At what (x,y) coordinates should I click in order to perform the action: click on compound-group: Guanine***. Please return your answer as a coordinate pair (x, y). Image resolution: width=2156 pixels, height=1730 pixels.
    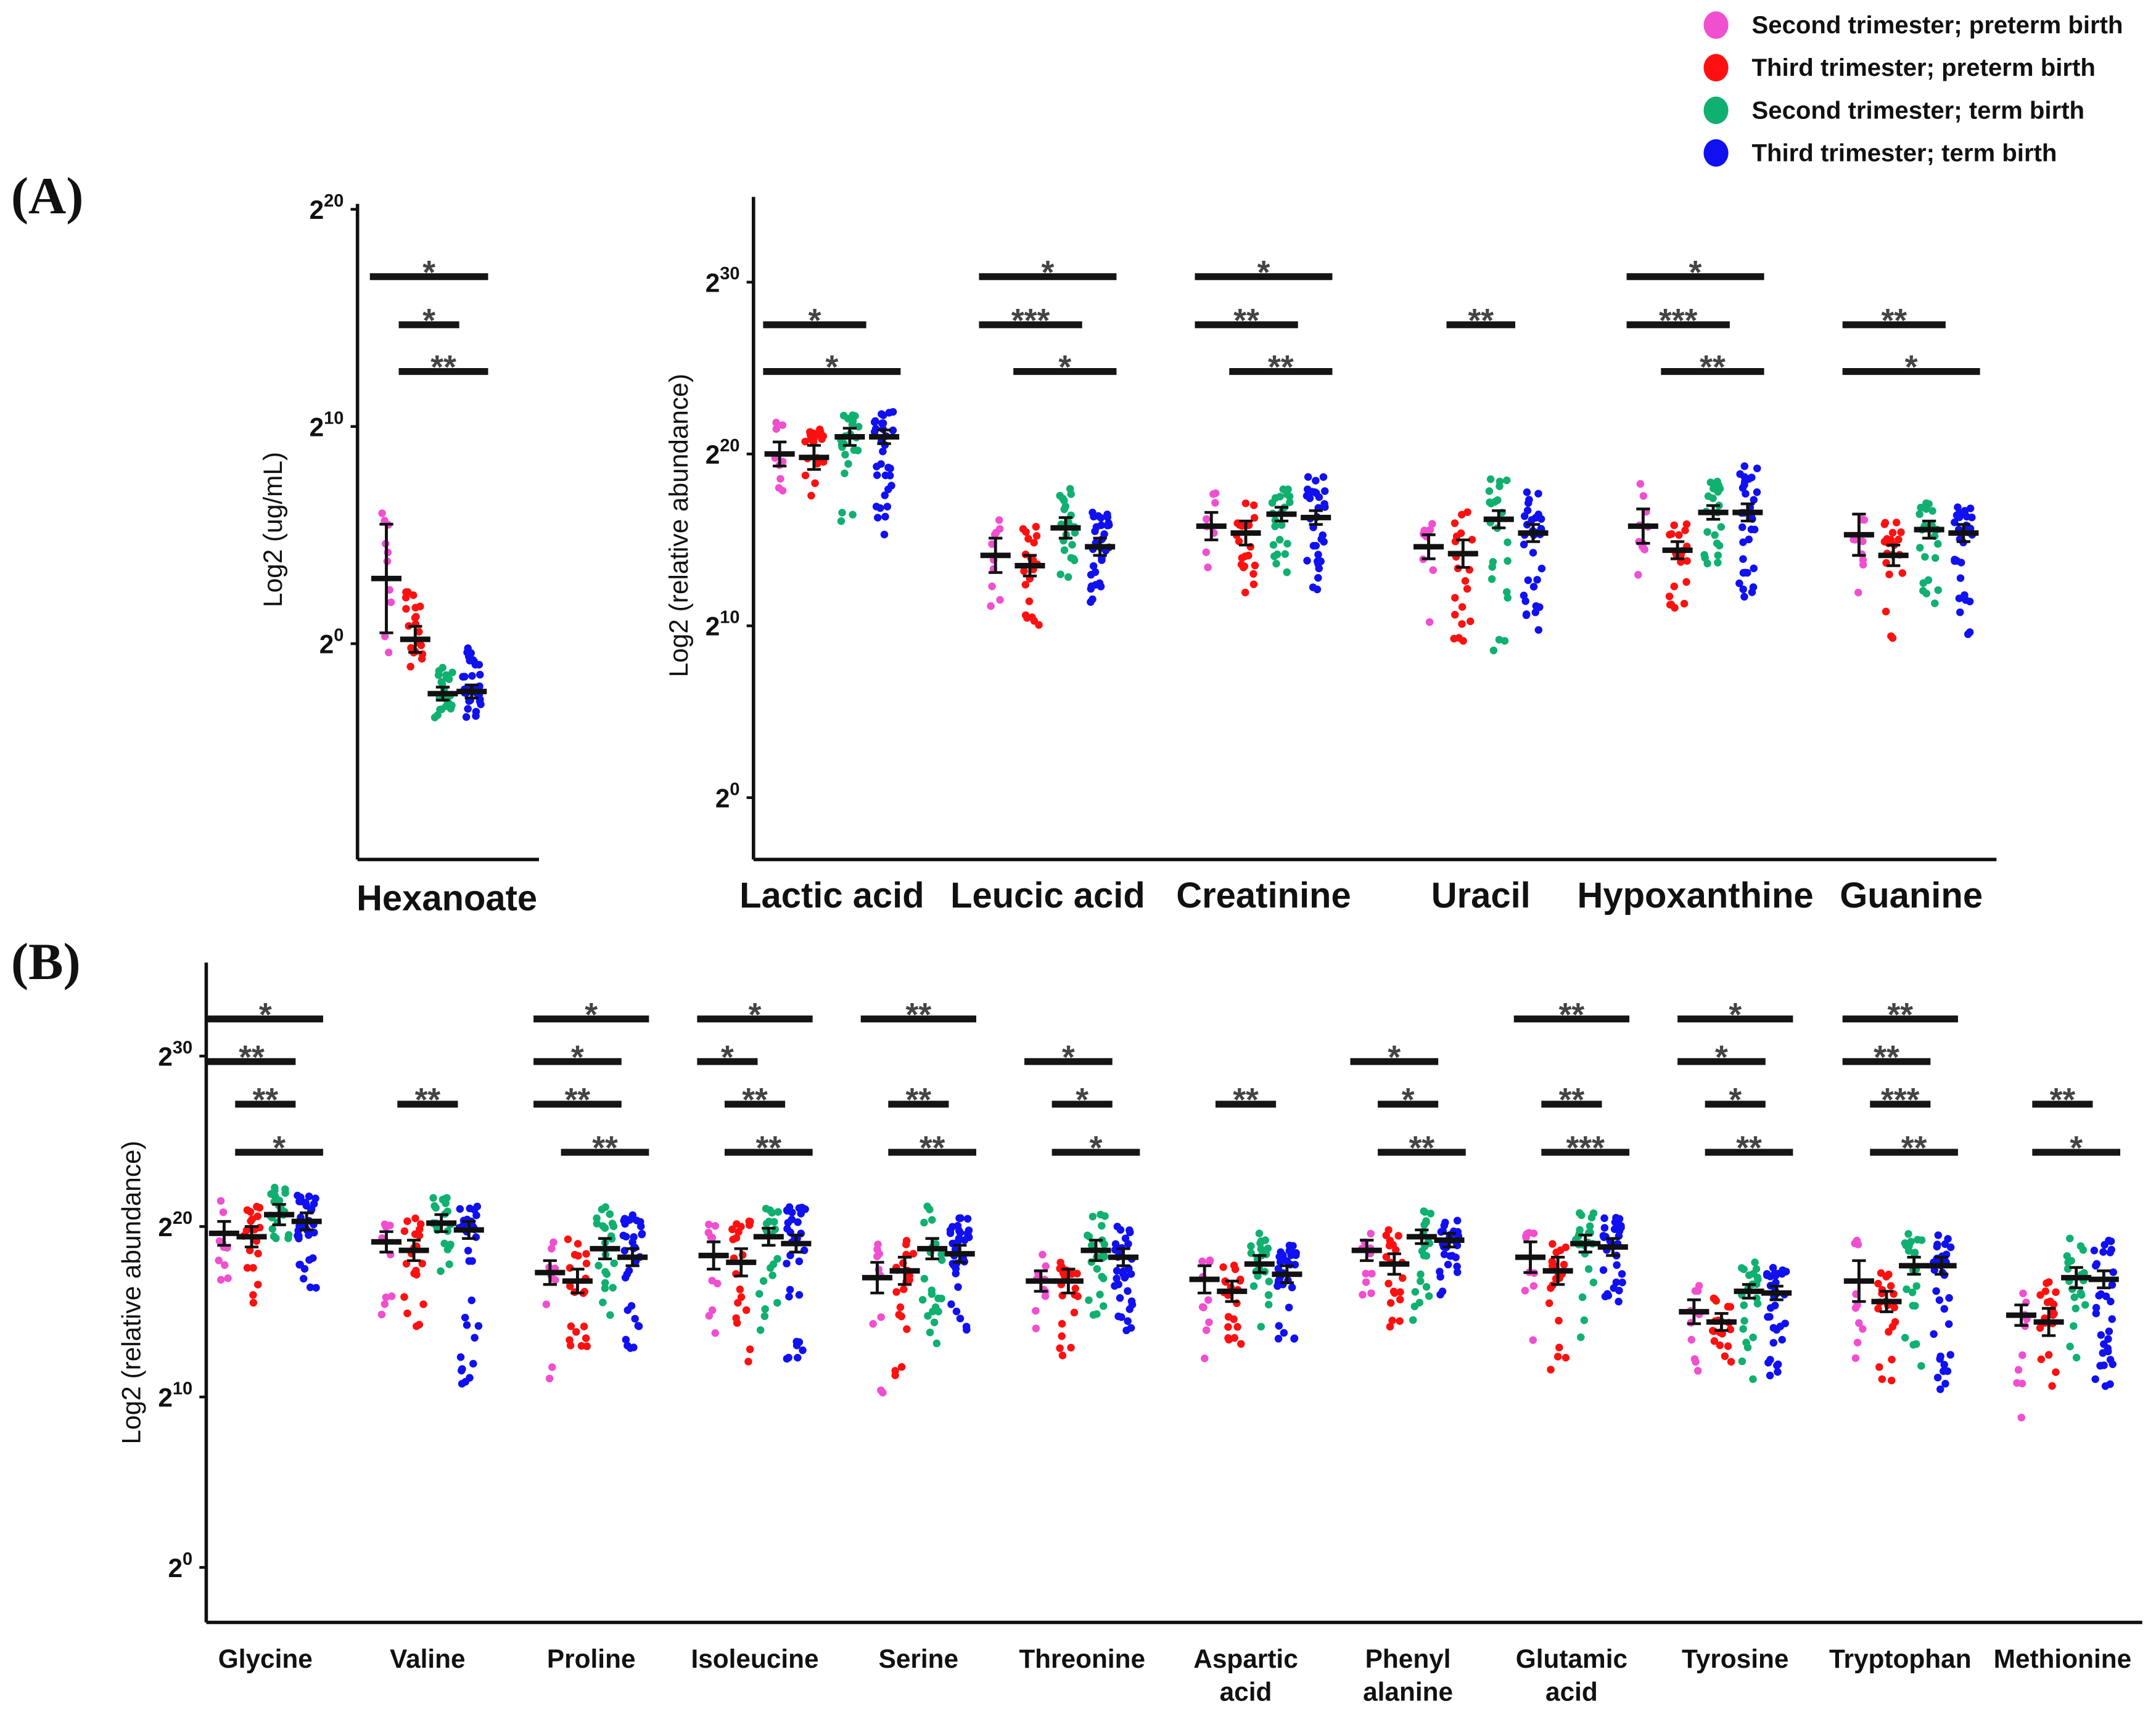
    Looking at the image, I should click on (1911, 609).